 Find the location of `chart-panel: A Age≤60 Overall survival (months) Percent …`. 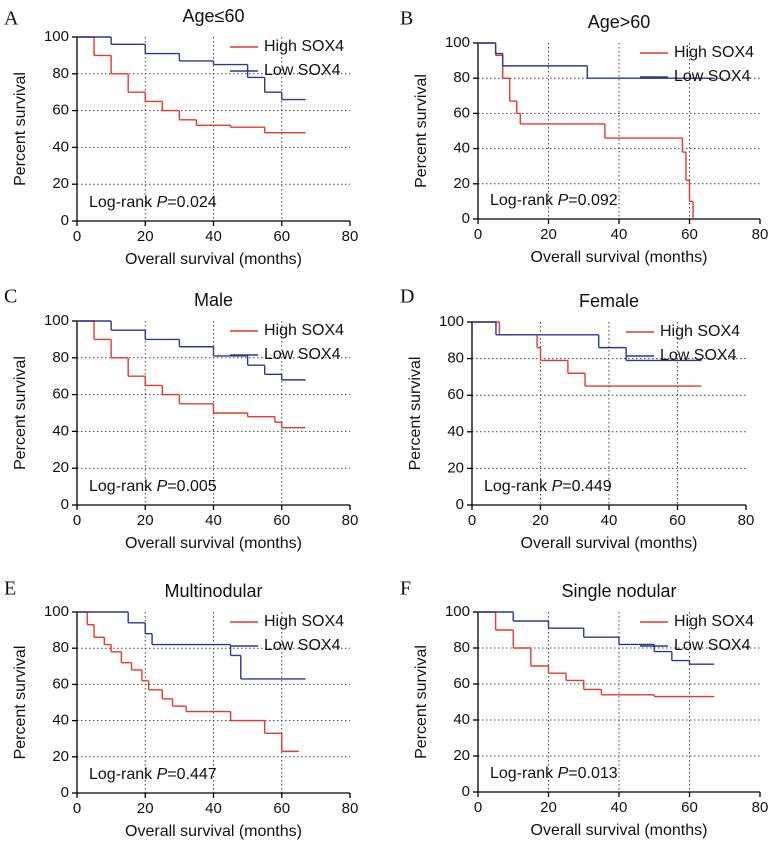

chart-panel: A Age≤60 Overall survival (months) Percent … is located at coordinates (181, 137).